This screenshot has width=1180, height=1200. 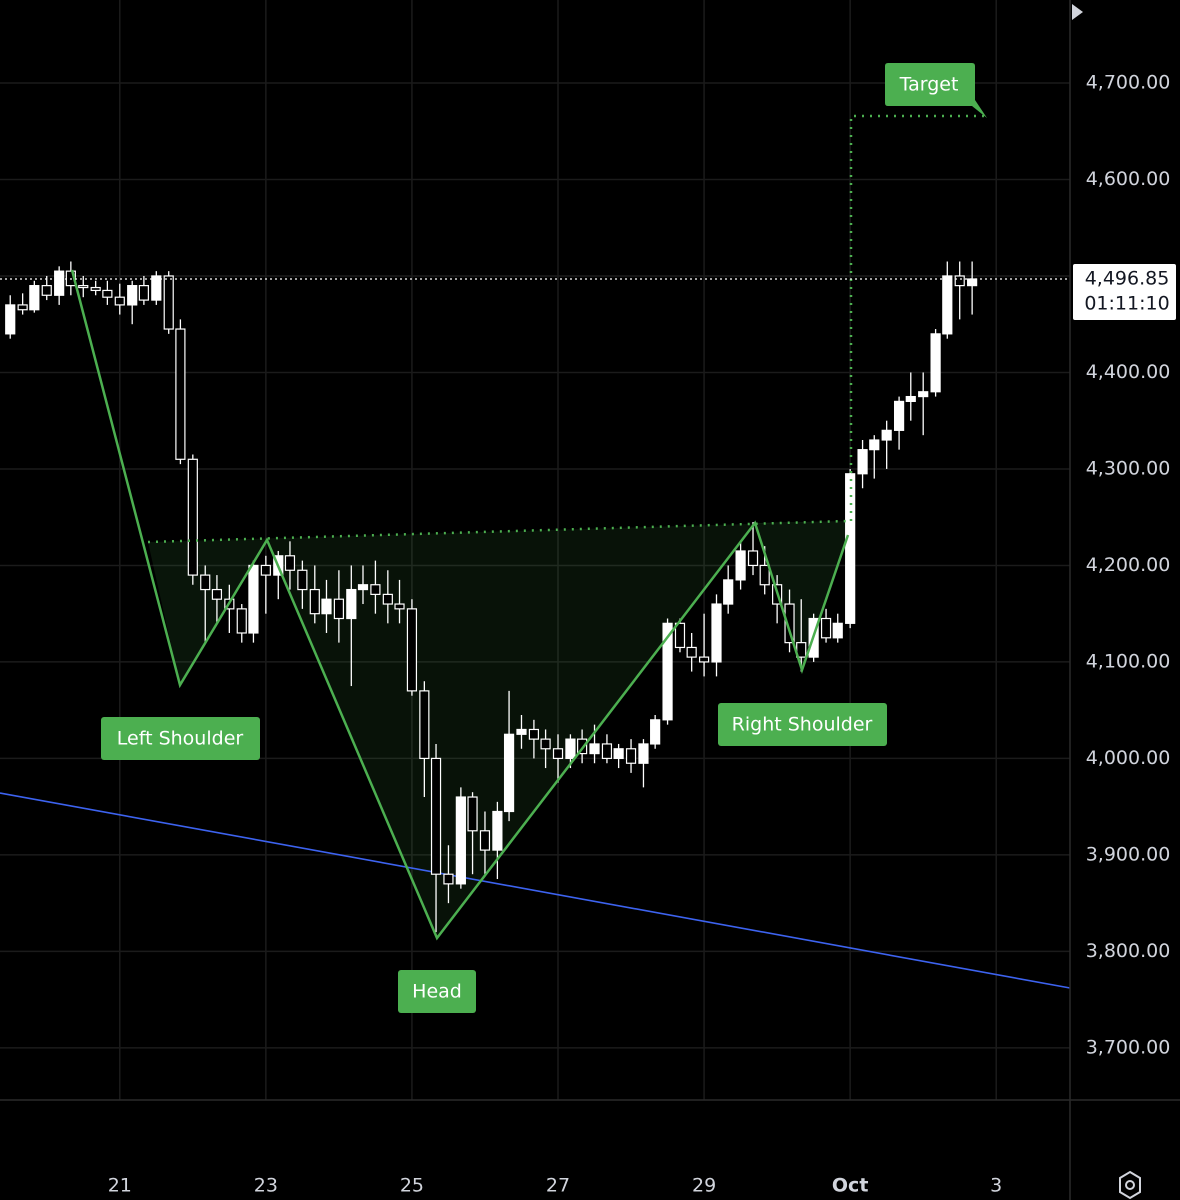 I want to click on y-tick-label: 4,600.00, so click(x=1128, y=179).